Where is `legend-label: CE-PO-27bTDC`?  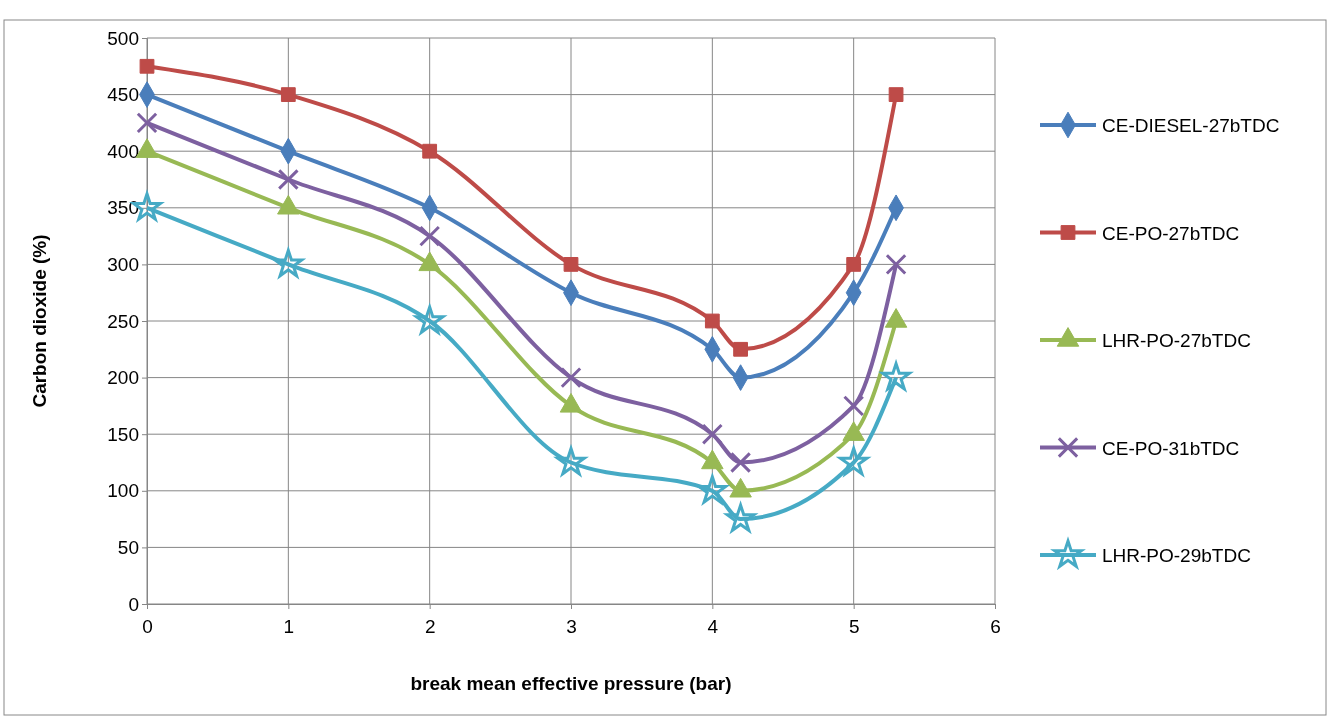 legend-label: CE-PO-27bTDC is located at coordinates (1171, 233).